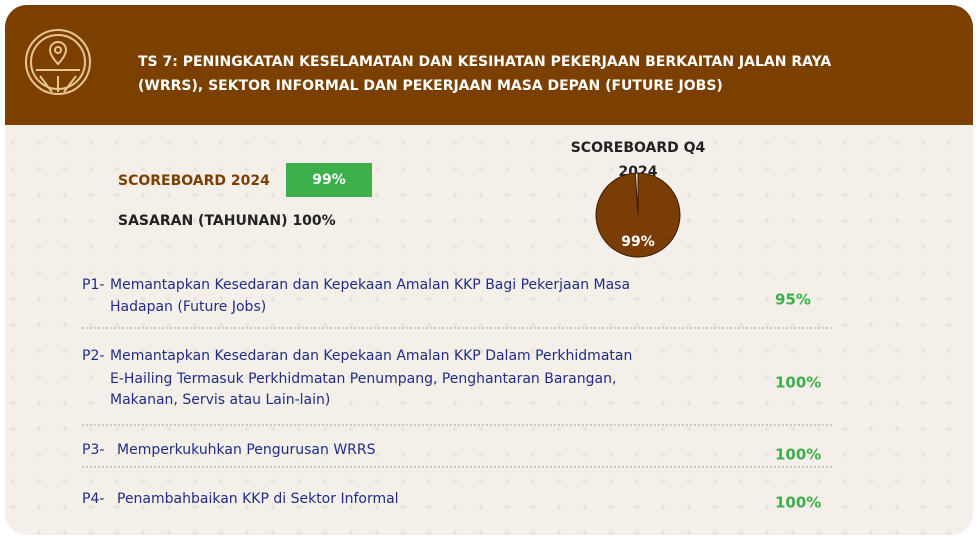 The height and width of the screenshot is (544, 978). I want to click on pie-label: 99%, so click(638, 242).